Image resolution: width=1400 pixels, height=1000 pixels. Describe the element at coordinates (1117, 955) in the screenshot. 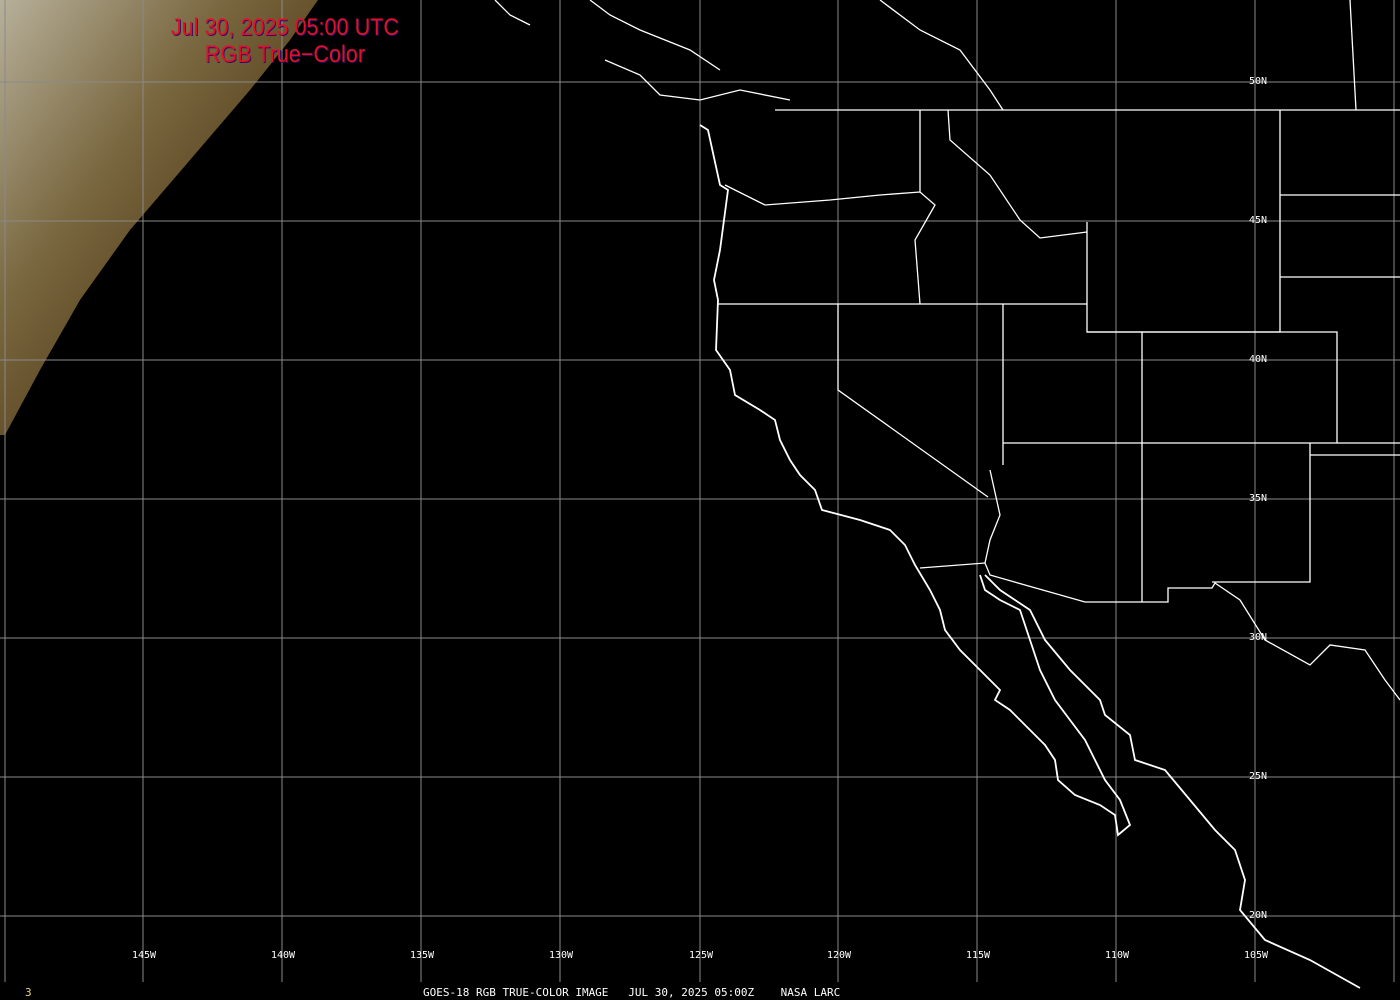

I see `longitude-label: 110W` at that location.